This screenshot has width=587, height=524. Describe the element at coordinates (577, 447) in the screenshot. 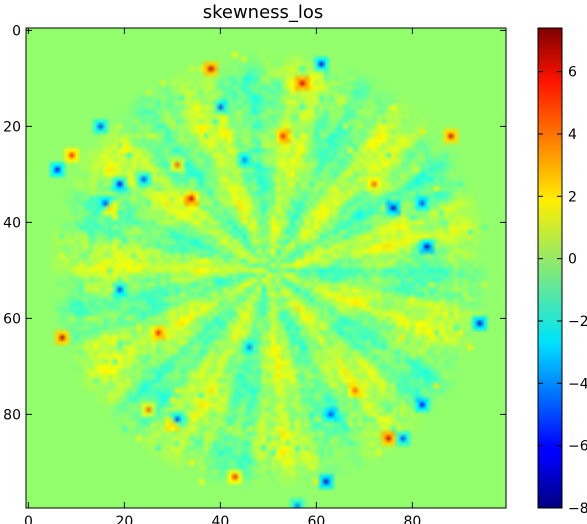

I see `colorbar-tick-label: −6` at that location.